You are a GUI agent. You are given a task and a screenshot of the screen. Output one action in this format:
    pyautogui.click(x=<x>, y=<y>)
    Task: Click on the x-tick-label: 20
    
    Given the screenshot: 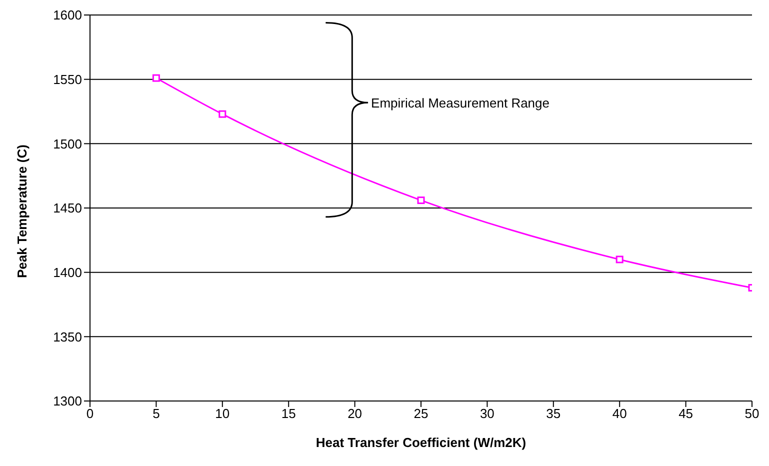 What is the action you would take?
    pyautogui.click(x=355, y=414)
    